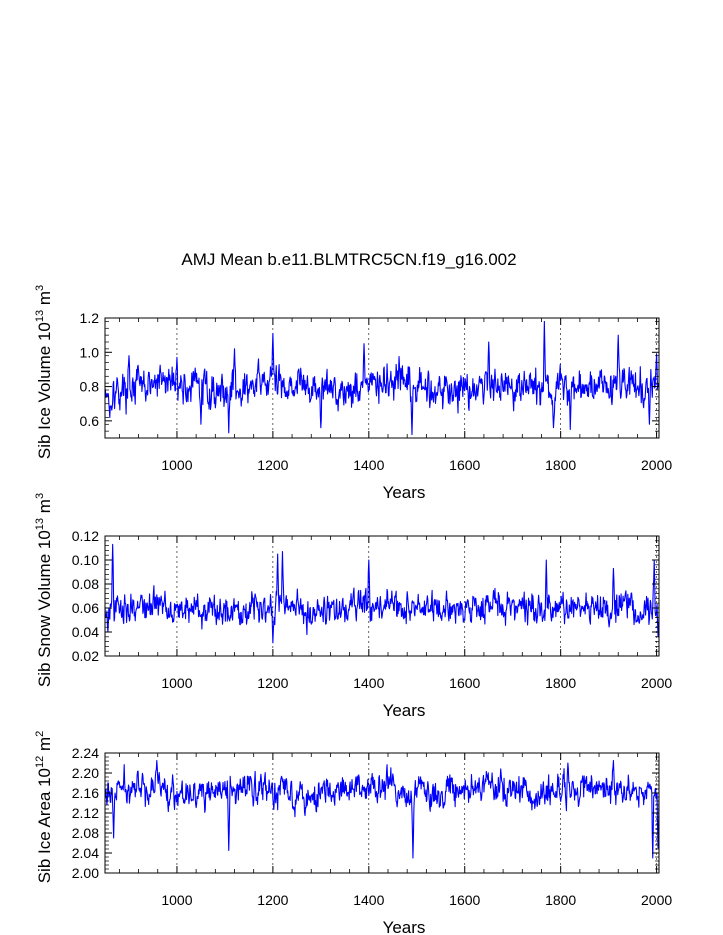 The height and width of the screenshot is (935, 723). I want to click on y-tick-label: 2.20, so click(85, 773).